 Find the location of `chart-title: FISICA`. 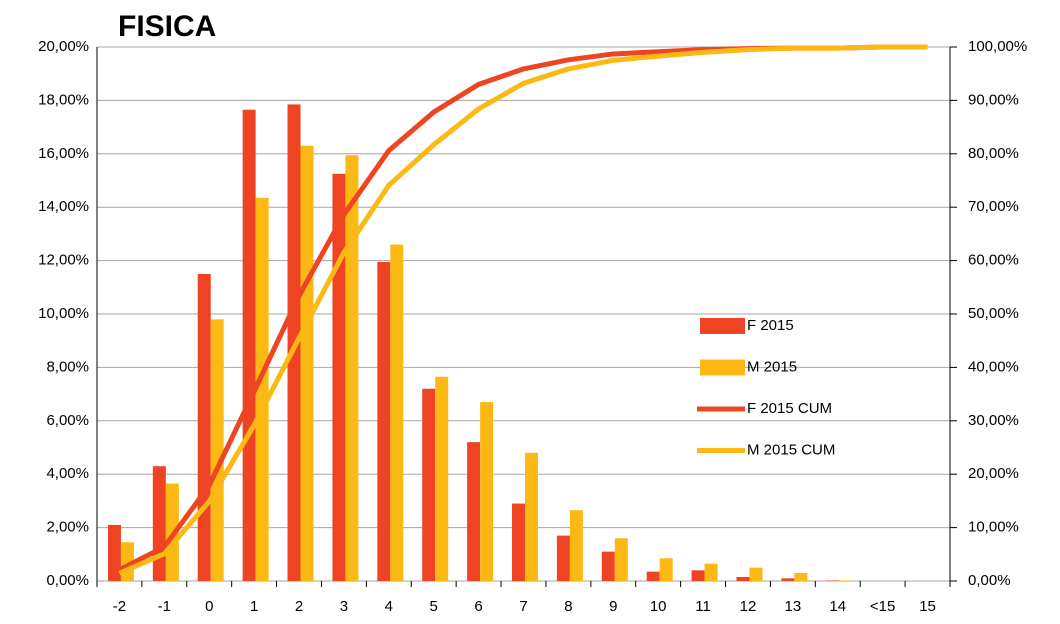

chart-title: FISICA is located at coordinates (167, 26).